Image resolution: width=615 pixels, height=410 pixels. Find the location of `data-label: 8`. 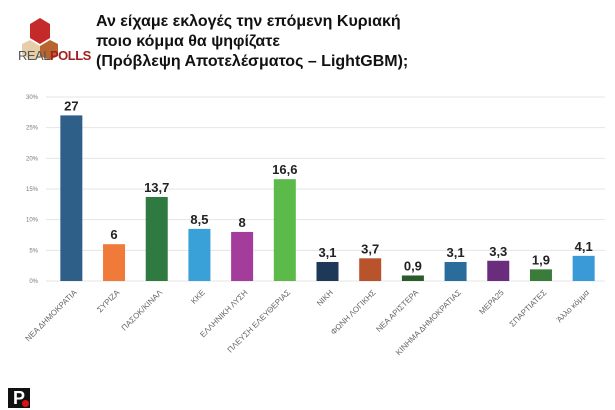

data-label: 8 is located at coordinates (241, 222).